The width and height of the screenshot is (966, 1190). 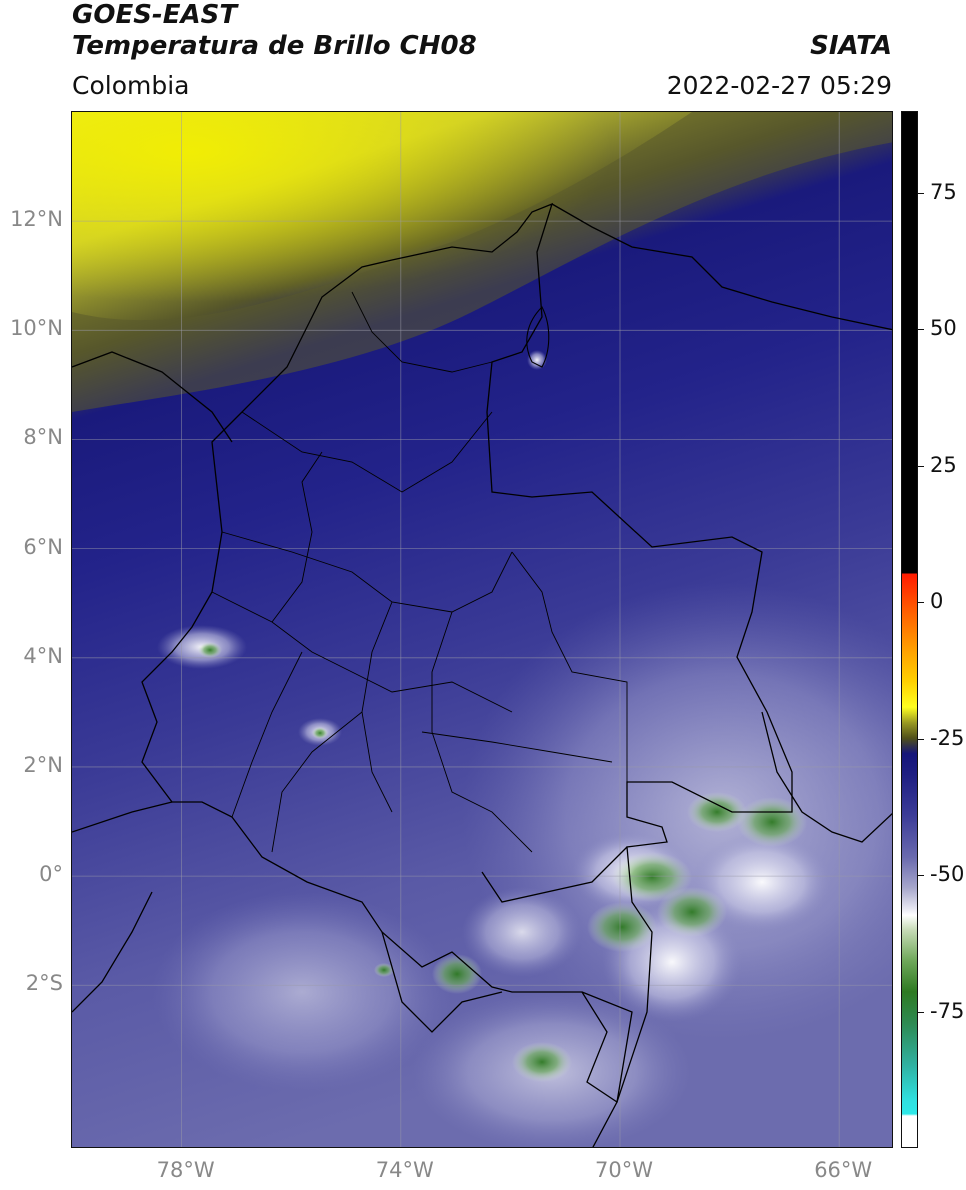 I want to click on longitude-tick-label: 78°W, so click(x=185, y=1170).